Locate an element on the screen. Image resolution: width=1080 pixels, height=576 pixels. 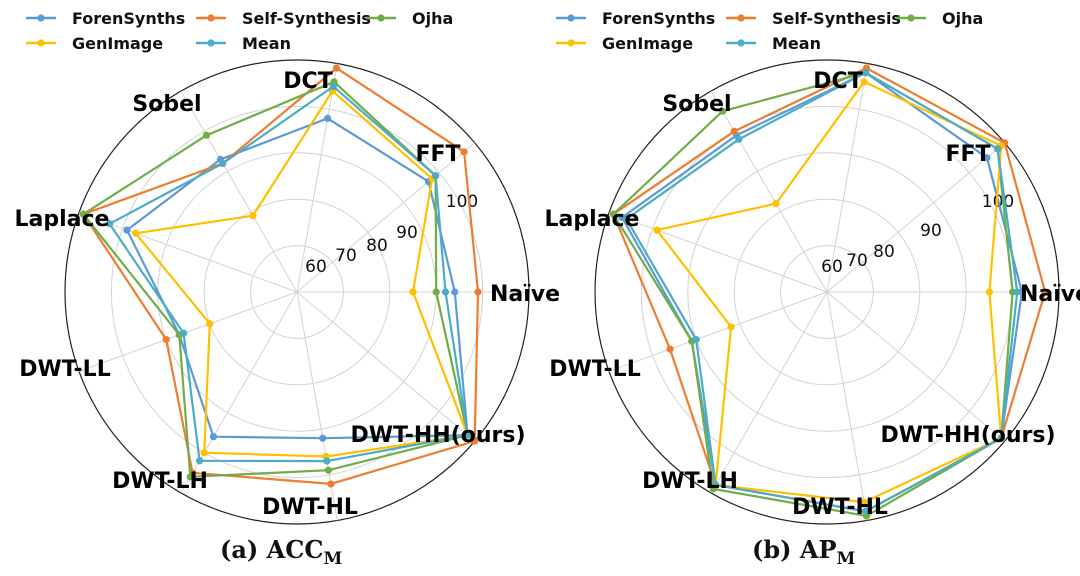
radial-tick-label: 70 is located at coordinates (857, 261).